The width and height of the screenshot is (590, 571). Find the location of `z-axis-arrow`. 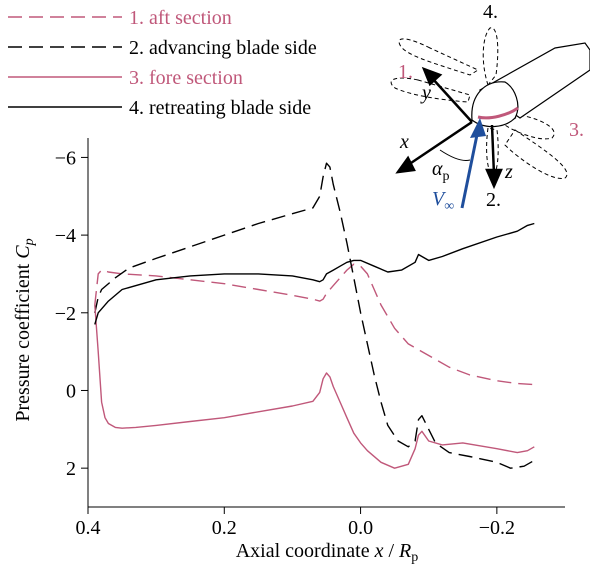

z-axis-arrow is located at coordinates (493, 150).